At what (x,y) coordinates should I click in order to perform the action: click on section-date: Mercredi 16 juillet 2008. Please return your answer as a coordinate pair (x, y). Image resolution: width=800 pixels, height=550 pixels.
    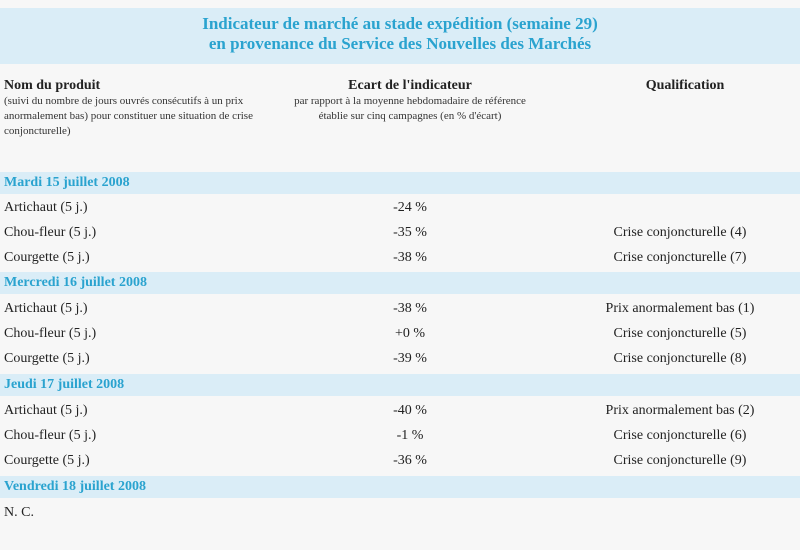
    Looking at the image, I should click on (400, 283).